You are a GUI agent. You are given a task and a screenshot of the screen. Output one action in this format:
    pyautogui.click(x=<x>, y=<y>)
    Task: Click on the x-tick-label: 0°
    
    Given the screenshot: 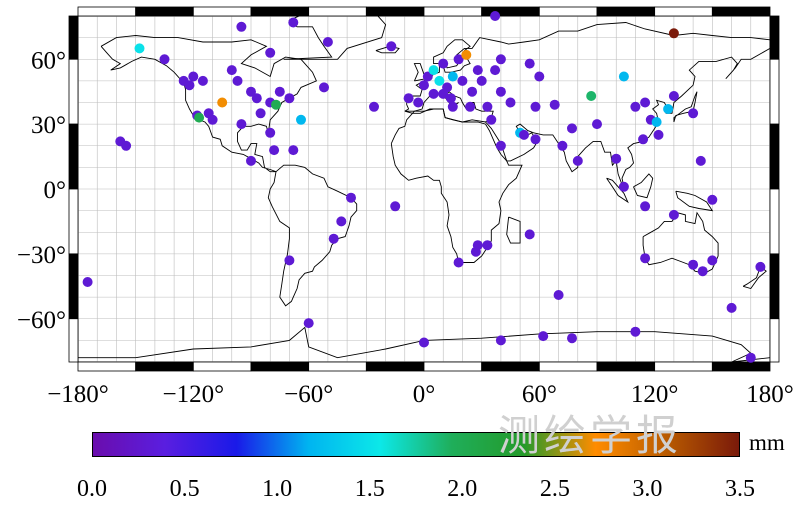 What is the action you would take?
    pyautogui.click(x=424, y=394)
    